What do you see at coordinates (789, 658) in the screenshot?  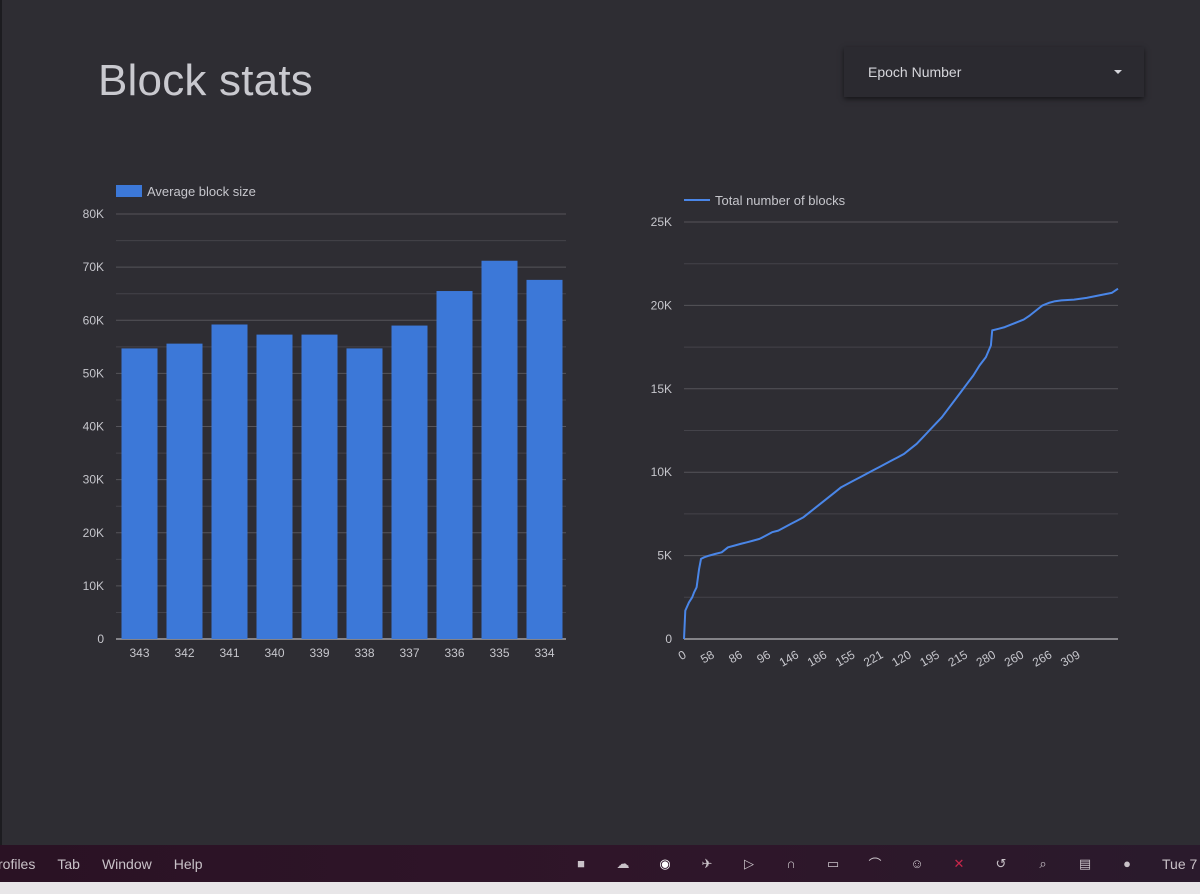 I see `x-tick-label: 146` at bounding box center [789, 658].